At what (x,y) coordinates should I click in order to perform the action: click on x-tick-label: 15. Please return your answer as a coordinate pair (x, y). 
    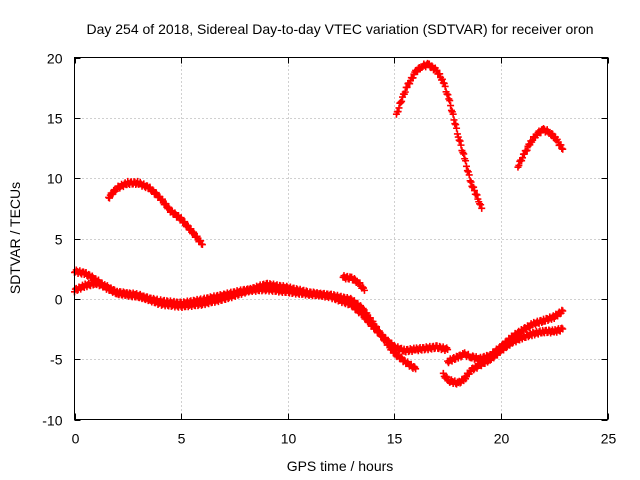
    Looking at the image, I should click on (395, 439).